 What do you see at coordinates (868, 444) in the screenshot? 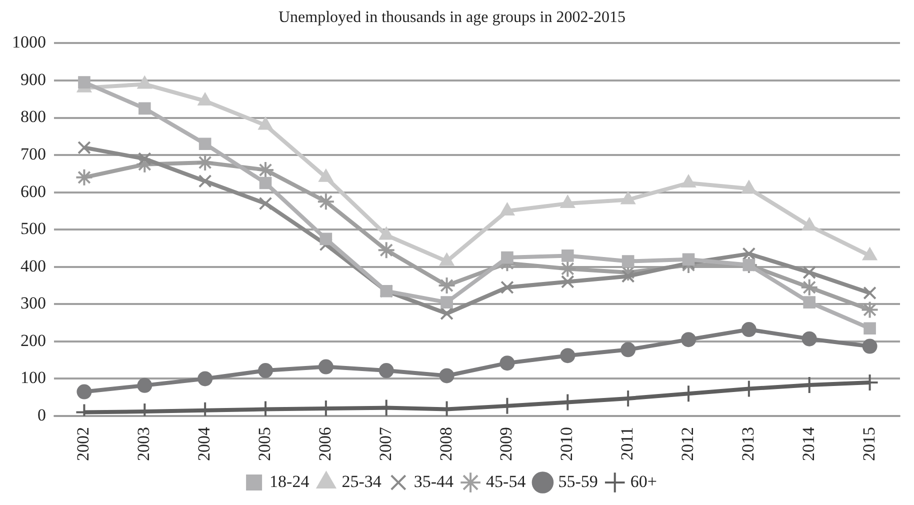
I see `x-tick-label: 2015` at bounding box center [868, 444].